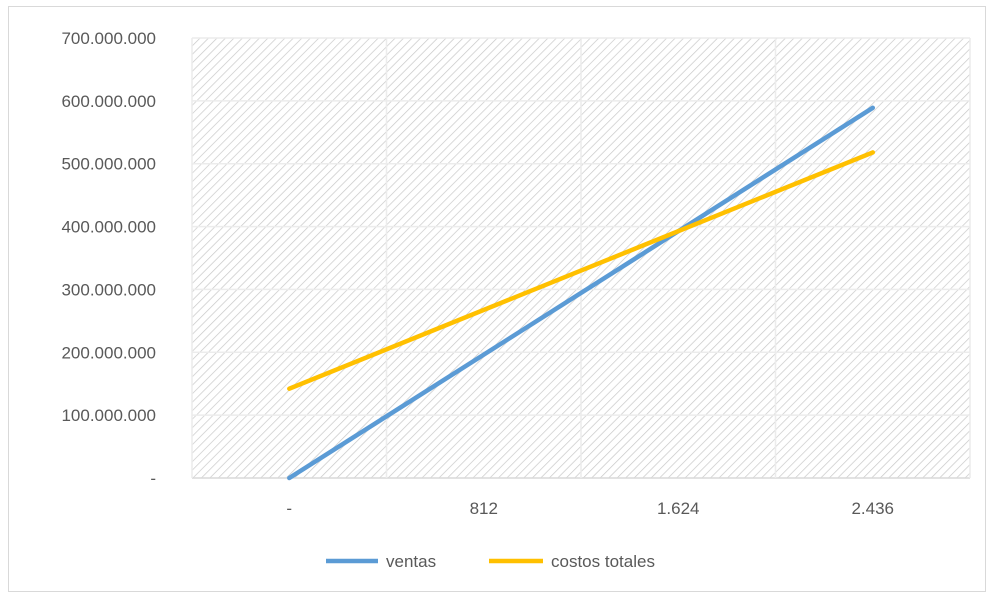 The width and height of the screenshot is (992, 598). I want to click on x-tick-label: 1.624, so click(678, 508).